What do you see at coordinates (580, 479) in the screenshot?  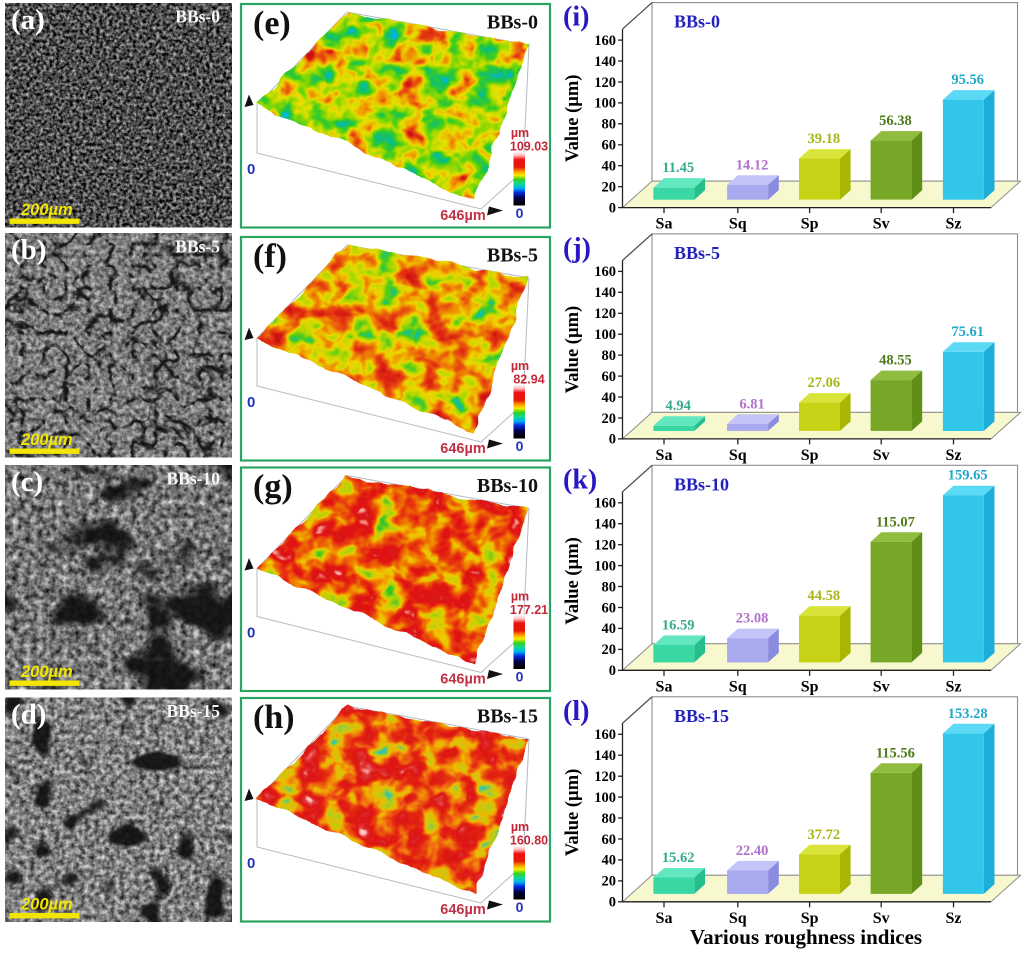 I see `svg-text: (k)` at bounding box center [580, 479].